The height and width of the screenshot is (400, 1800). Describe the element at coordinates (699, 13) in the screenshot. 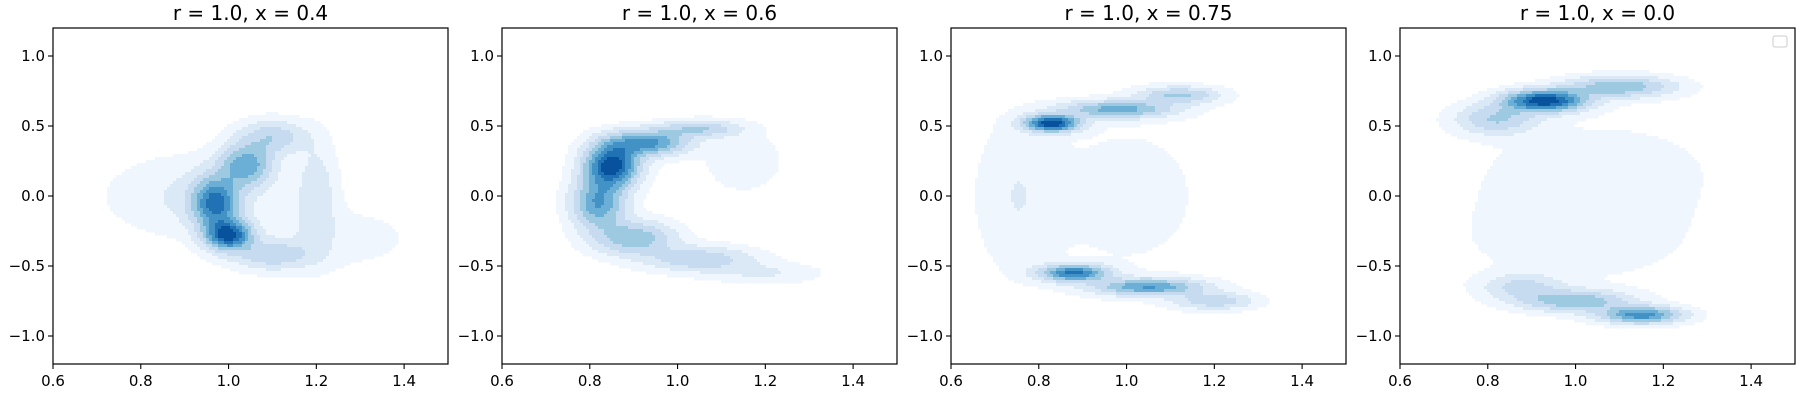

I see `panel-title: r = 1.0, x = 0.6` at that location.